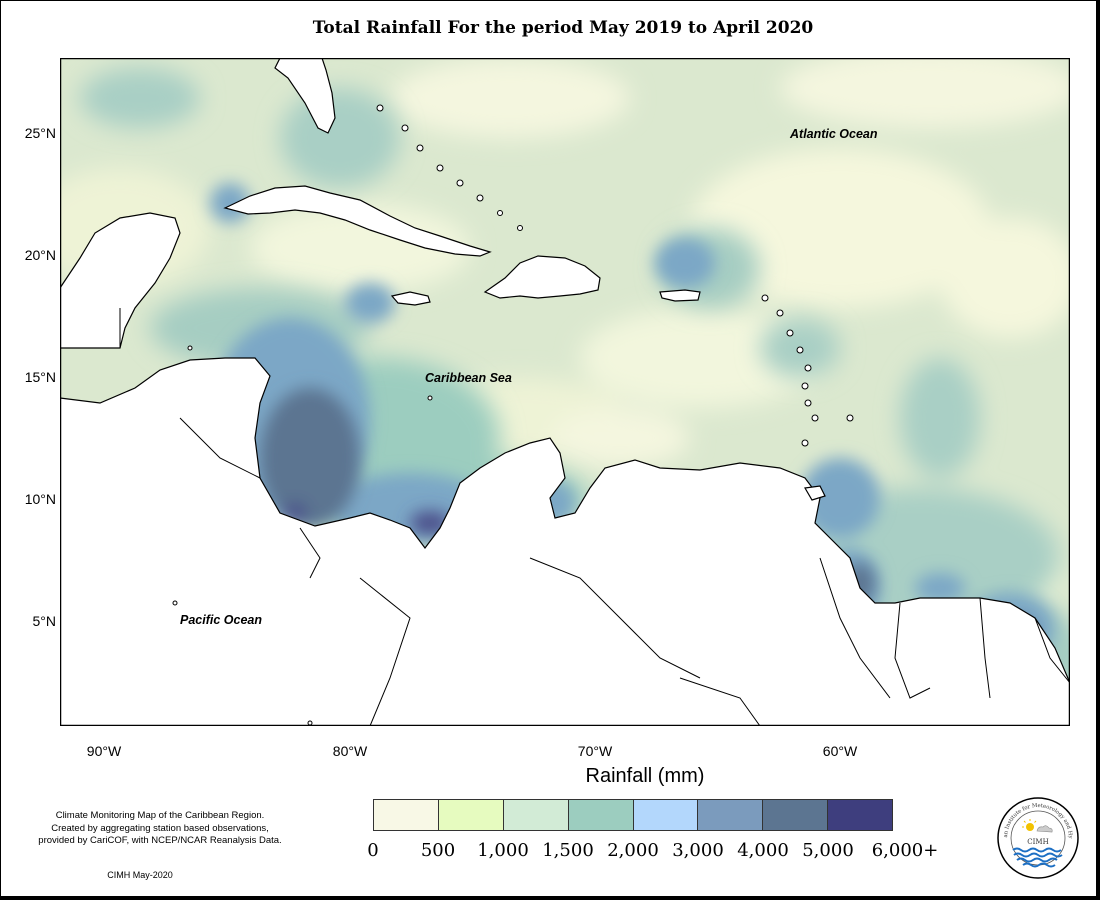  I want to click on lon-label-60w: 60°W, so click(840, 751).